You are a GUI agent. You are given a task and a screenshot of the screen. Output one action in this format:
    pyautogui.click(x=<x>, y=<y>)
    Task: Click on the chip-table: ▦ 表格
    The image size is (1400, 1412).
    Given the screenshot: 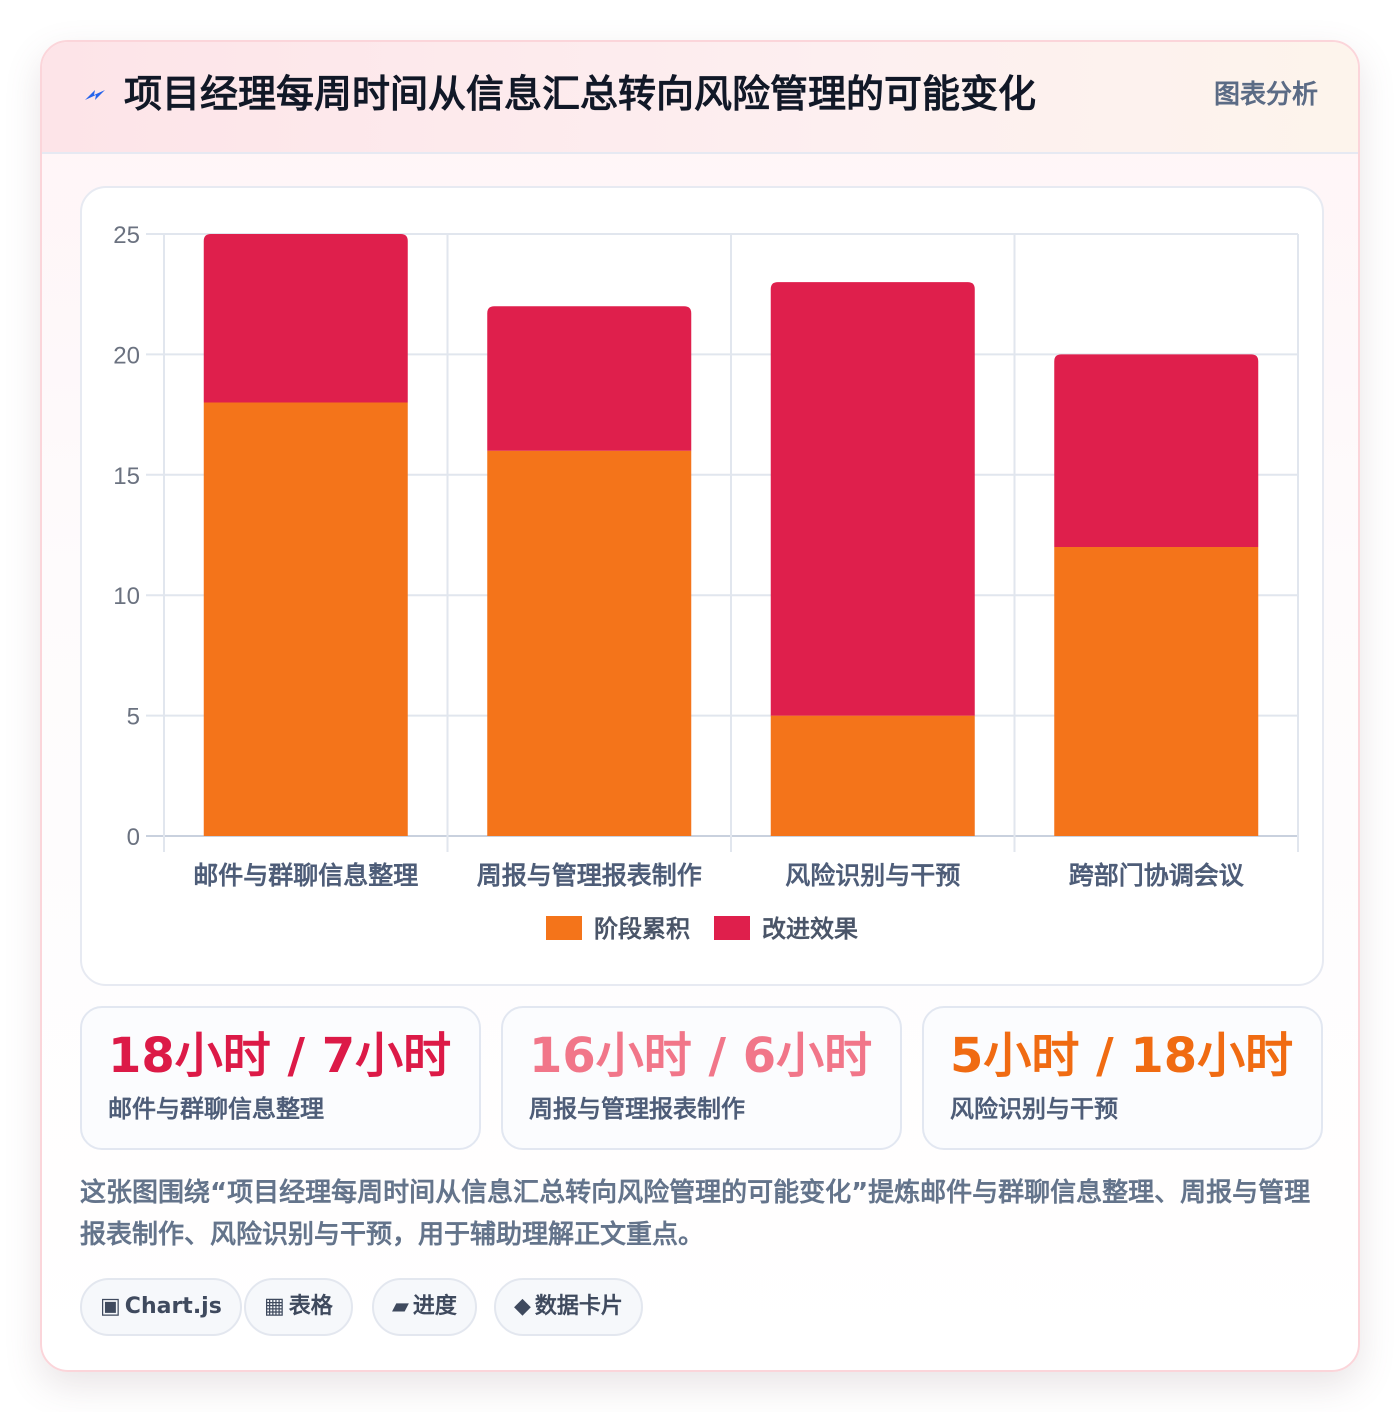 What is the action you would take?
    pyautogui.click(x=298, y=1307)
    